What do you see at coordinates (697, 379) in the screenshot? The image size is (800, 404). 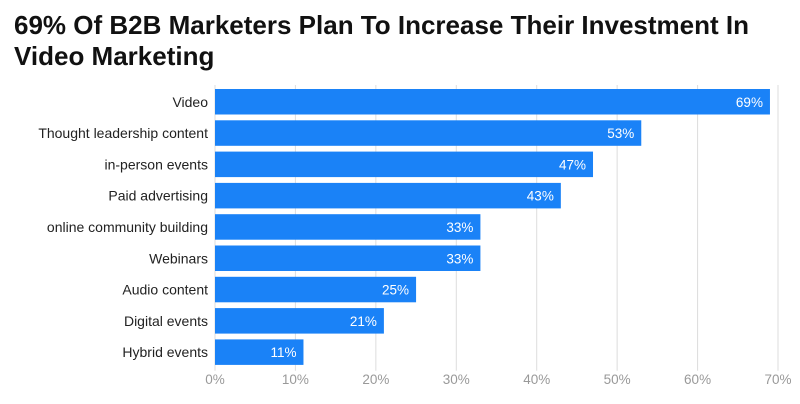 I see `x-tick-label: 60%` at bounding box center [697, 379].